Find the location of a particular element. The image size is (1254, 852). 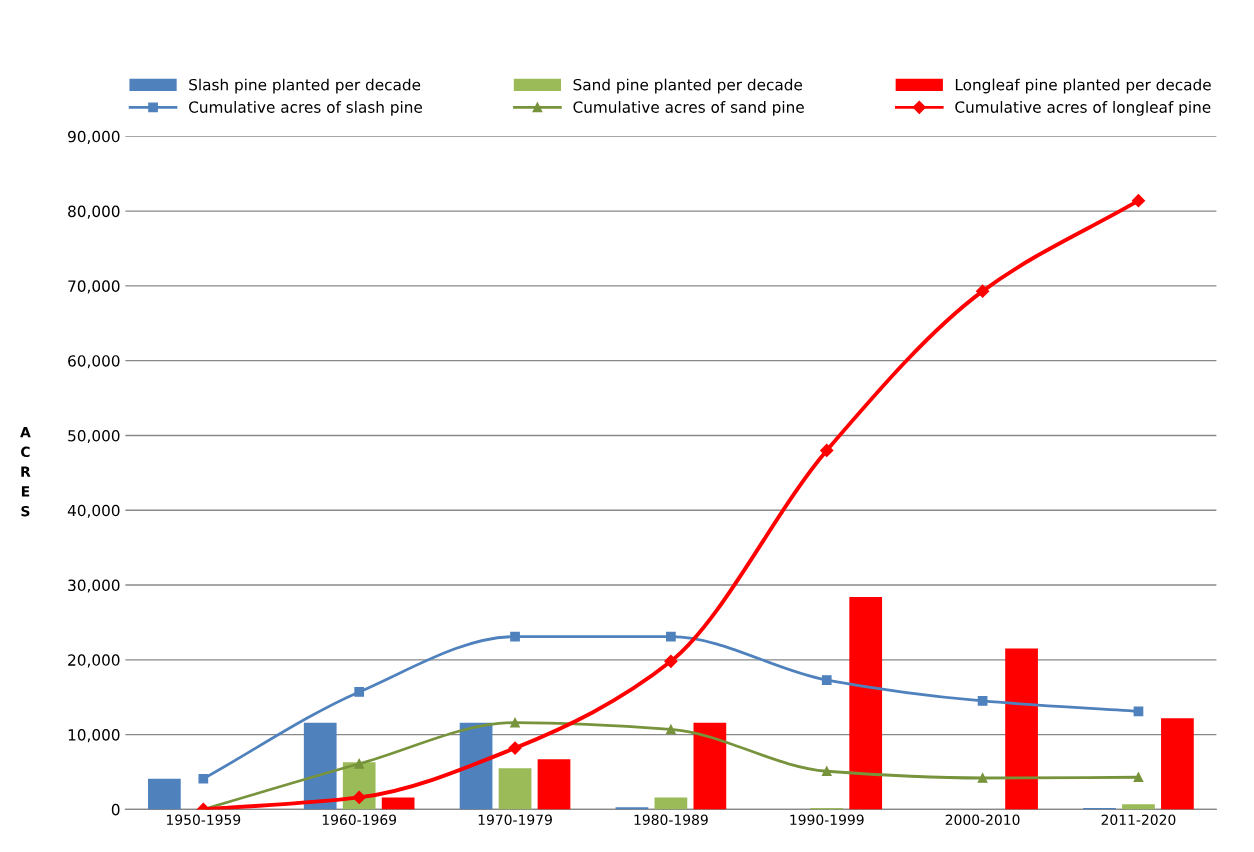

legend-label: Slash pine planted per decade is located at coordinates (305, 86).